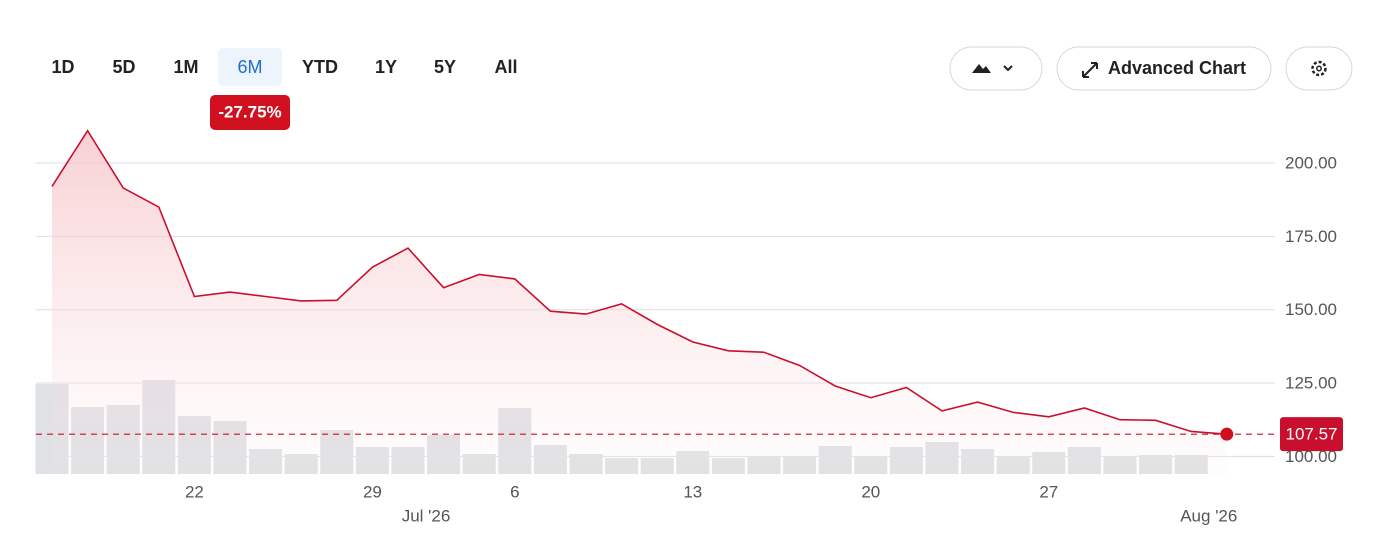 The height and width of the screenshot is (550, 1380). I want to click on x-tick-label: 13, so click(692, 491).